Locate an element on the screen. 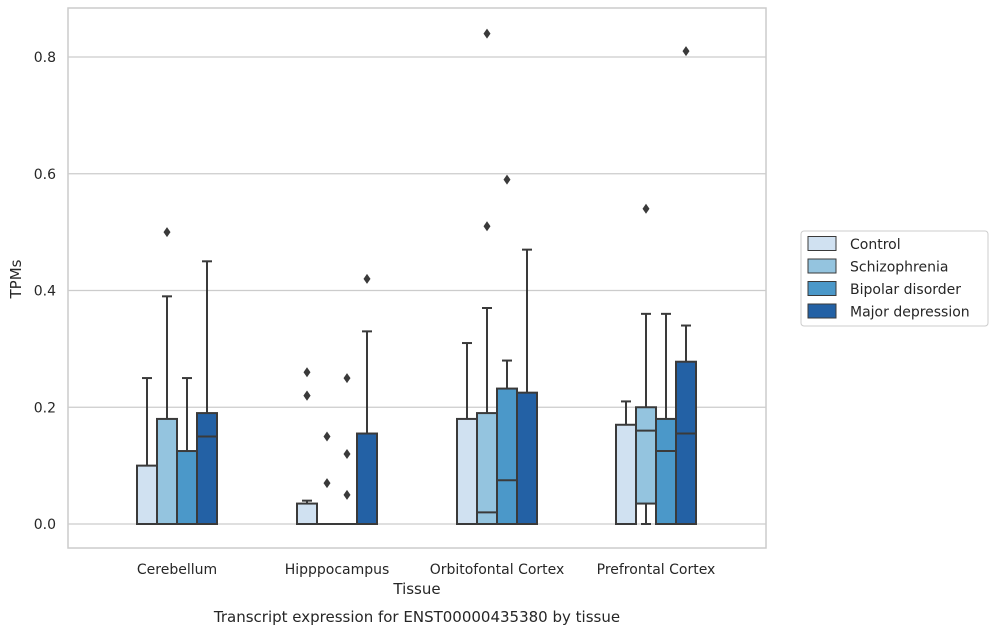 This screenshot has width=997, height=634. y-tick-label: 0.2 is located at coordinates (45, 408).